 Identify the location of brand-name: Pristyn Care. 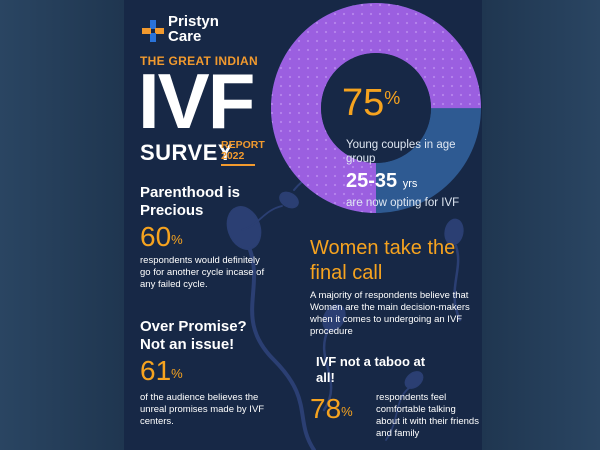
(193, 29).